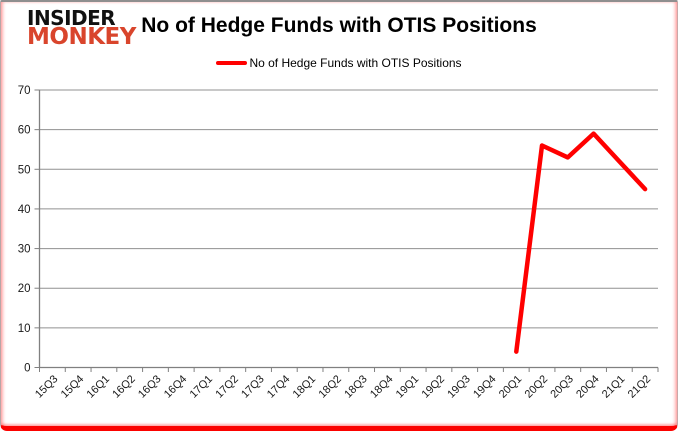 Image resolution: width=678 pixels, height=431 pixels. I want to click on y-tick-label: 0, so click(27, 369).